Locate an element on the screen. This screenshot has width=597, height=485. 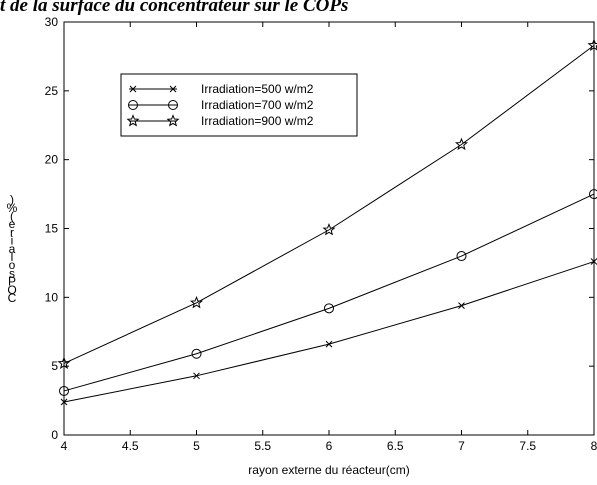
y-axis-label-char: l is located at coordinates (12, 257).